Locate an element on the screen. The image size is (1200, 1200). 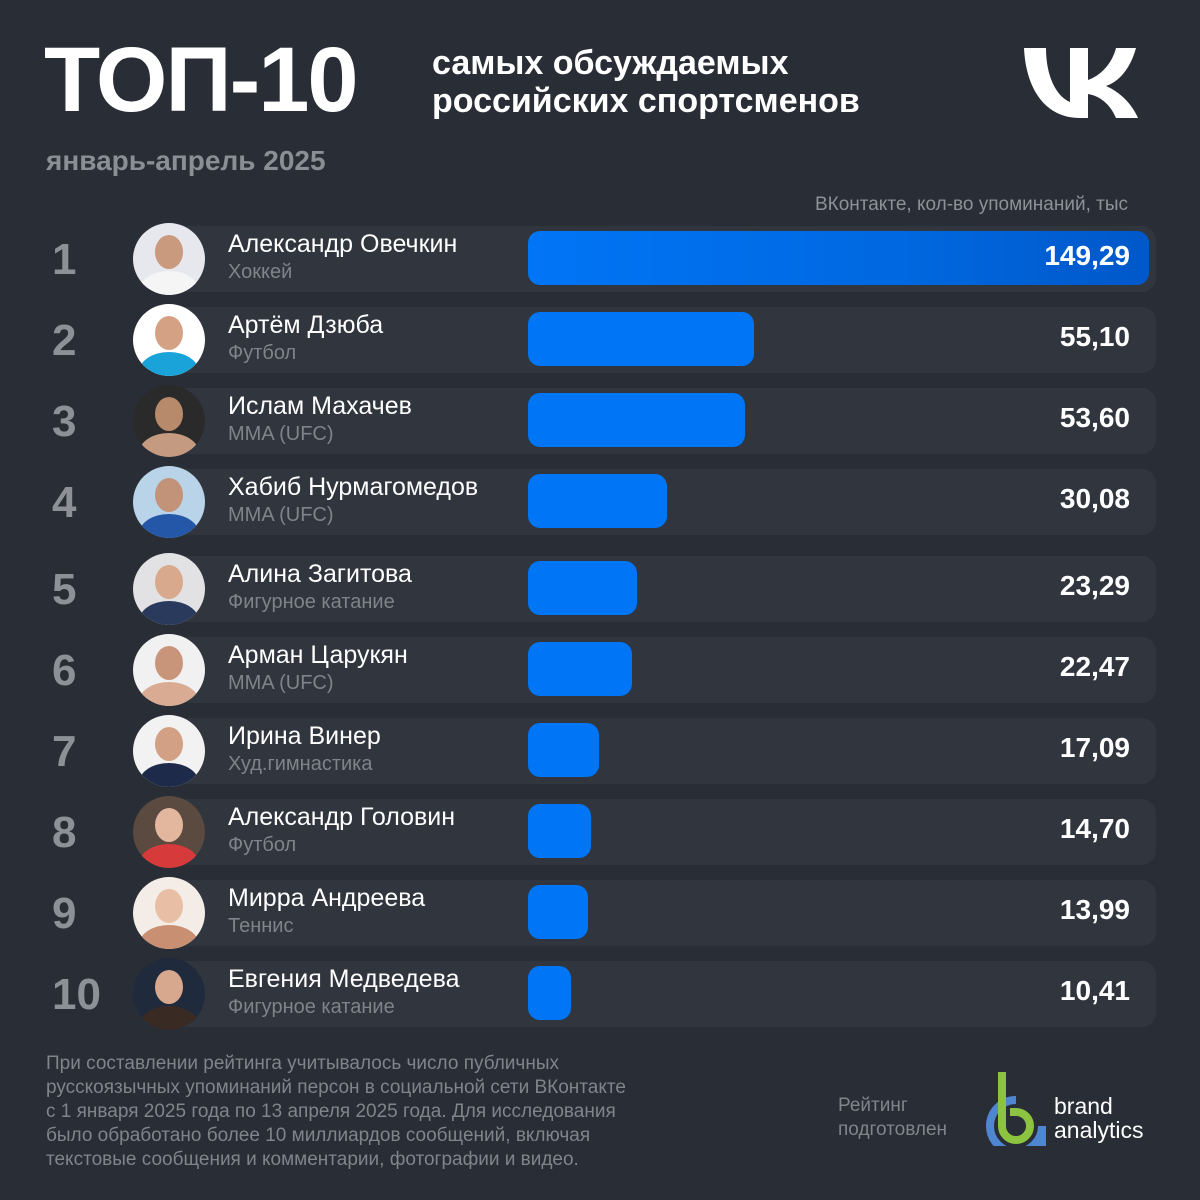
athlete-name: Ислам Махачев is located at coordinates (320, 406).